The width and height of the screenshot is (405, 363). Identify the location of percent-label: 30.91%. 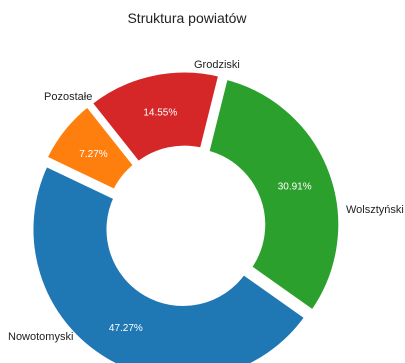
(295, 186).